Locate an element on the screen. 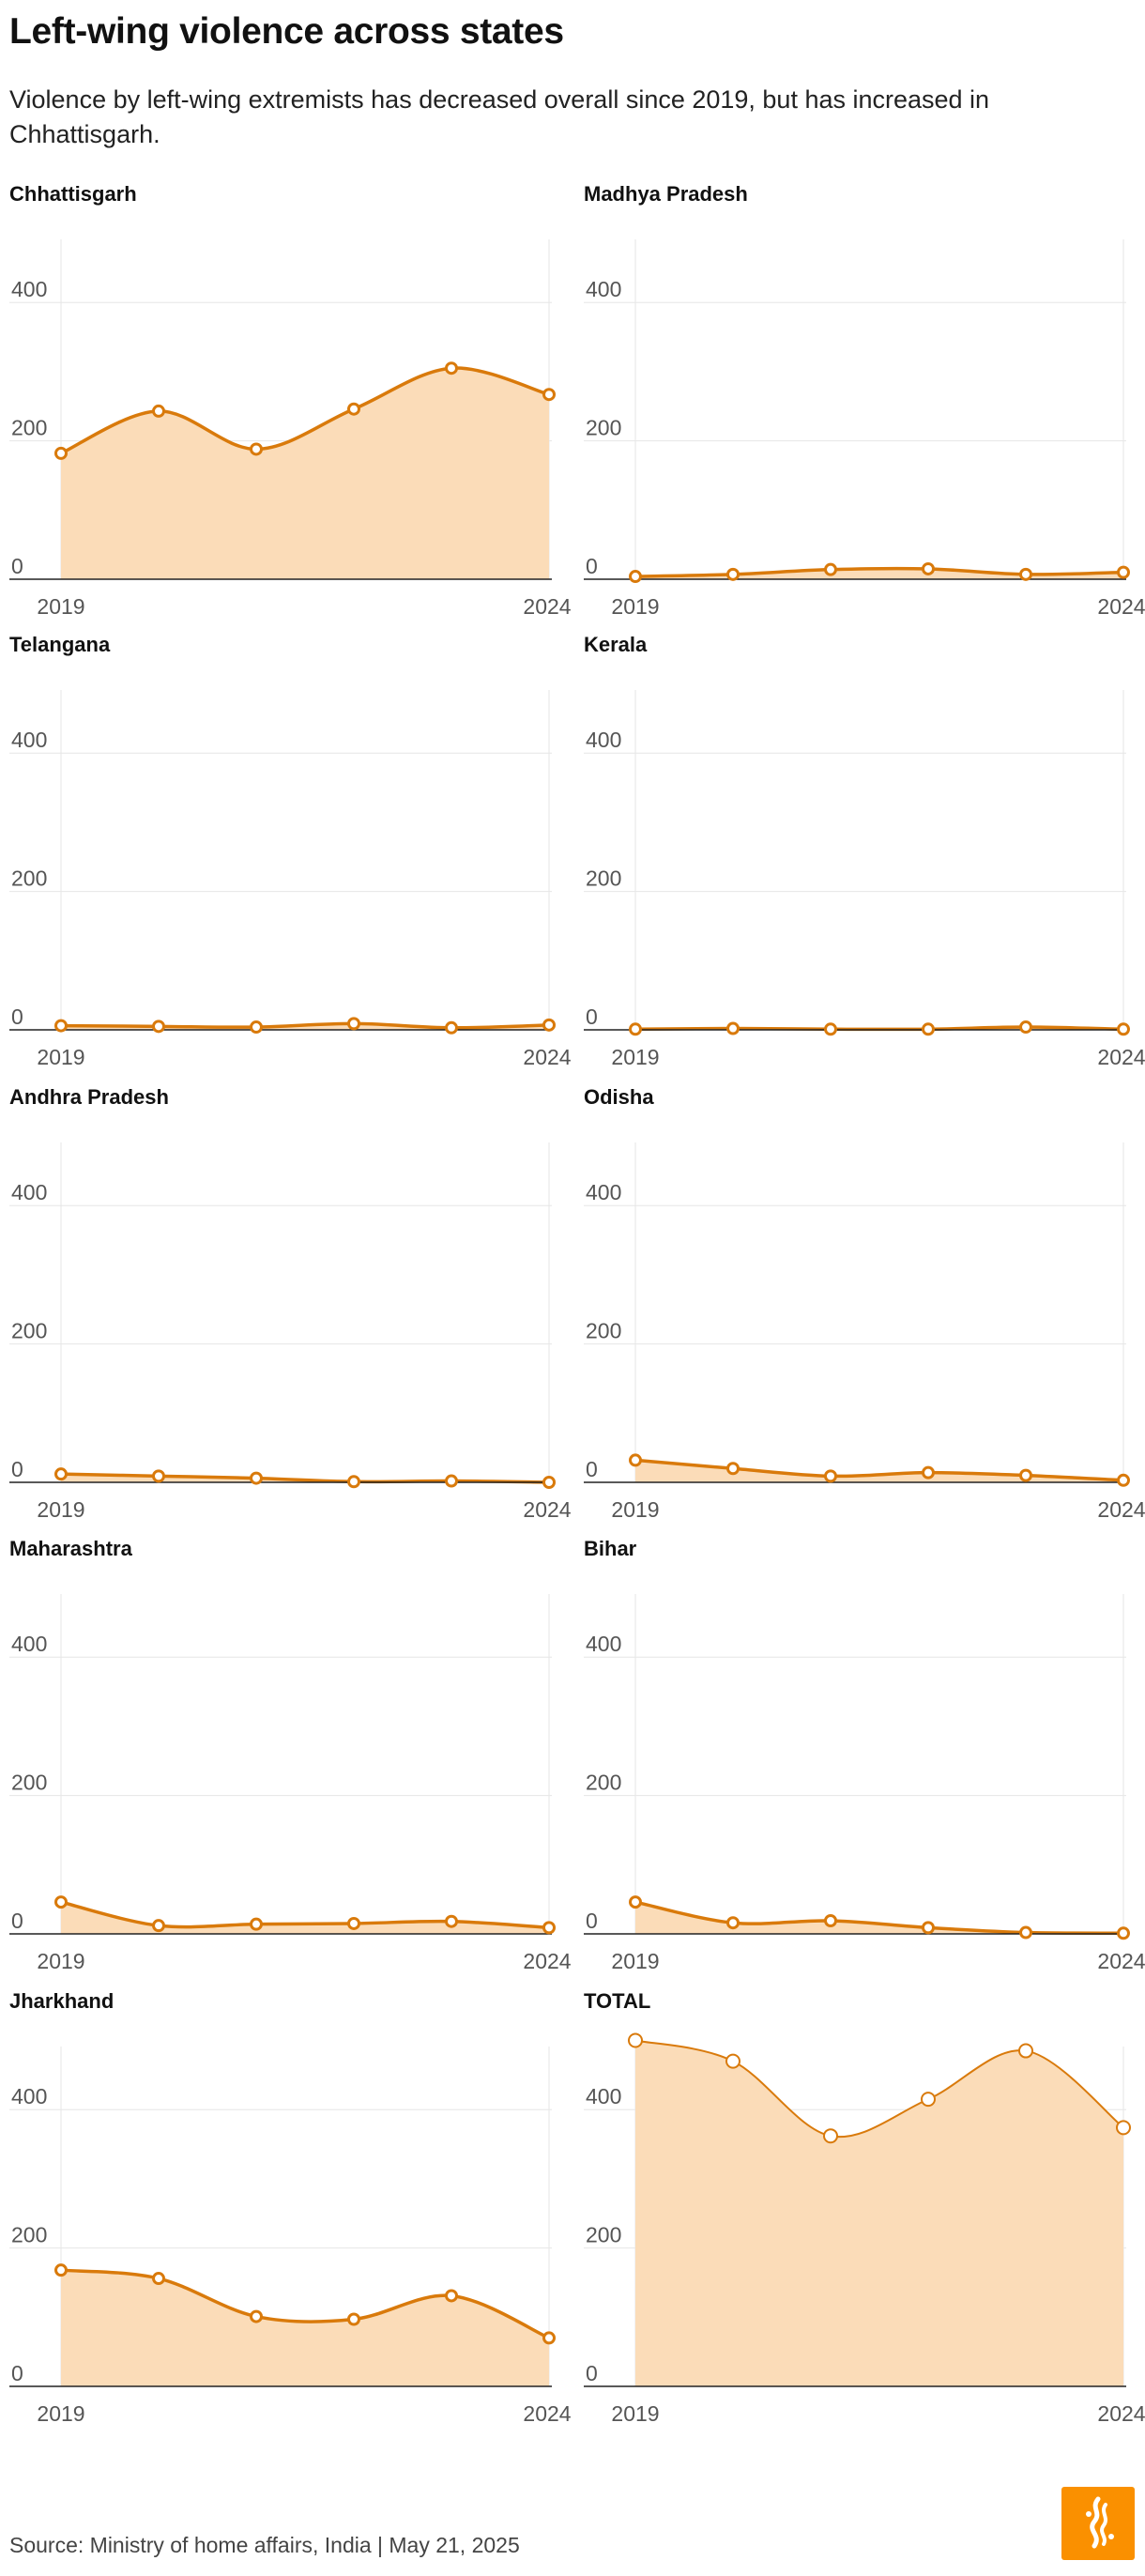  panel-title: Madhya Pradesh is located at coordinates (666, 194).